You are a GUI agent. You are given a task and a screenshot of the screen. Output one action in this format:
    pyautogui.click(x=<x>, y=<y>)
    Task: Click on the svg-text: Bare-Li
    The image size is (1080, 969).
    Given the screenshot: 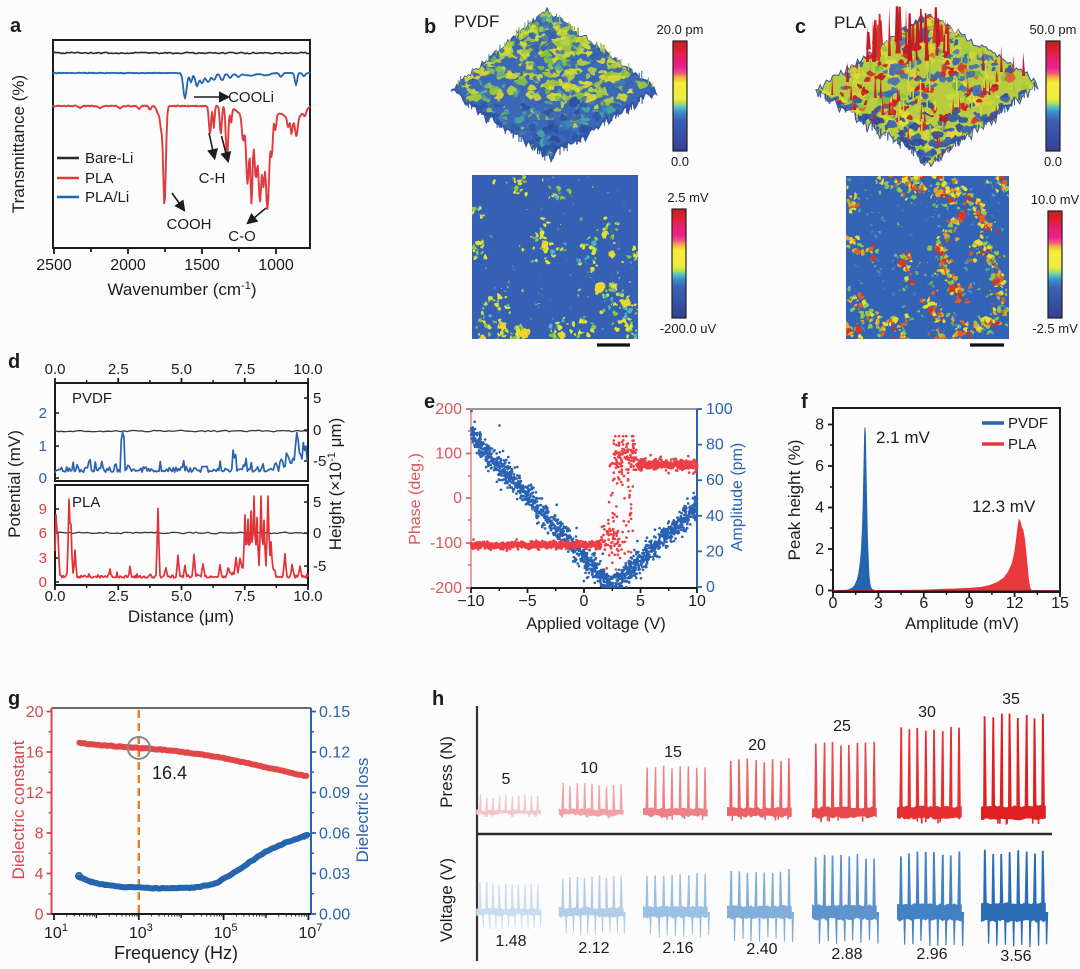 What is the action you would take?
    pyautogui.click(x=109, y=158)
    